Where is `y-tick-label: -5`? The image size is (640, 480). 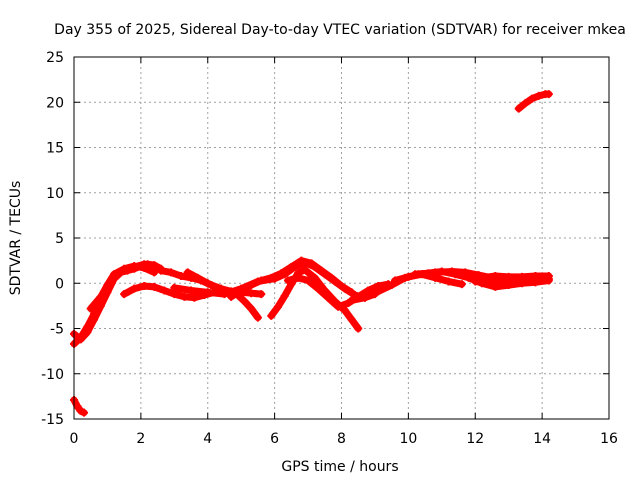 y-tick-label: -5 is located at coordinates (57, 330).